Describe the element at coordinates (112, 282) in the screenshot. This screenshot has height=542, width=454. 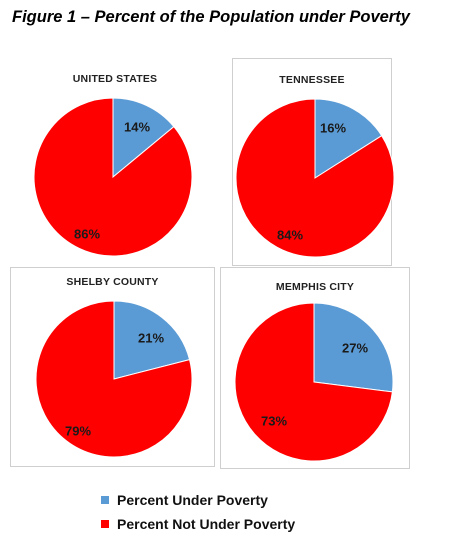
I see `pie-title: SHELBY COUNTY` at that location.